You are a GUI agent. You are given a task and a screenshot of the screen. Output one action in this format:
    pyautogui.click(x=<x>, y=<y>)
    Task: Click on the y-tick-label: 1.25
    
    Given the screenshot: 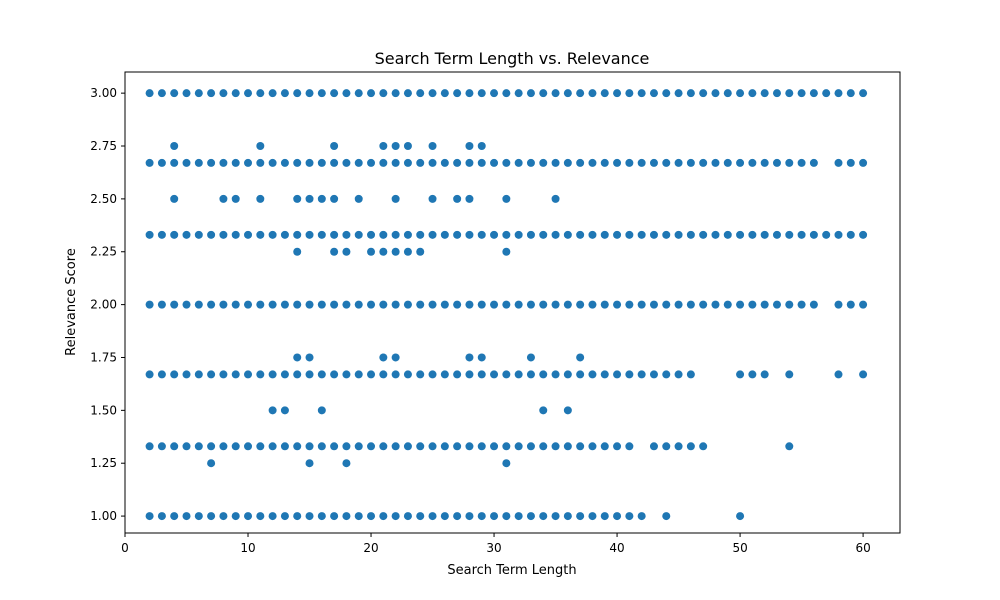 What is the action you would take?
    pyautogui.click(x=103, y=463)
    